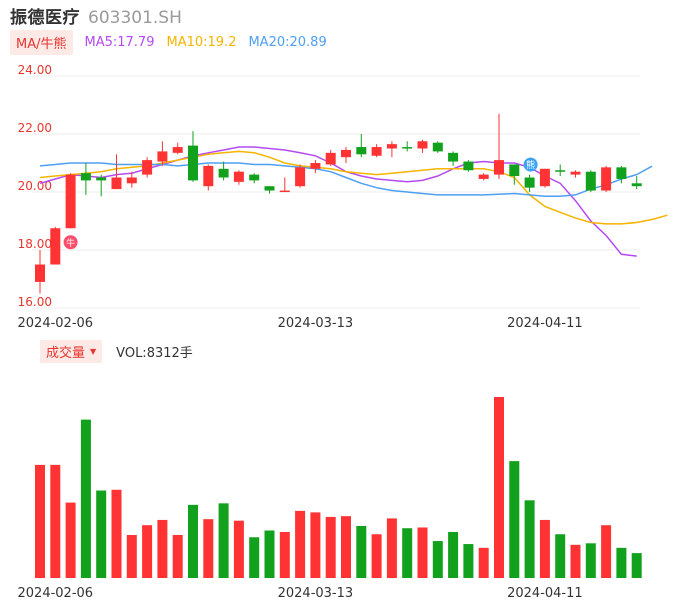 The image size is (686, 606). What do you see at coordinates (56, 323) in the screenshot?
I see `price-x-tick: 2024-02-06` at bounding box center [56, 323].